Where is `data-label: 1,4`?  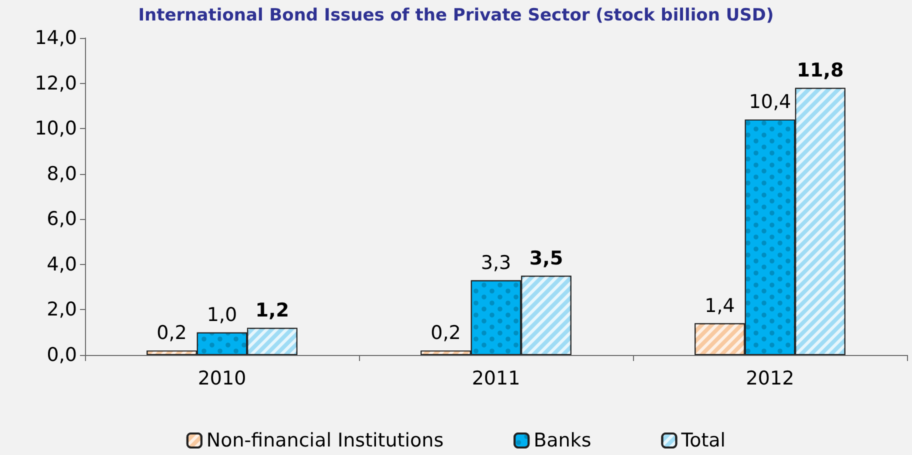 data-label: 1,4 is located at coordinates (719, 305).